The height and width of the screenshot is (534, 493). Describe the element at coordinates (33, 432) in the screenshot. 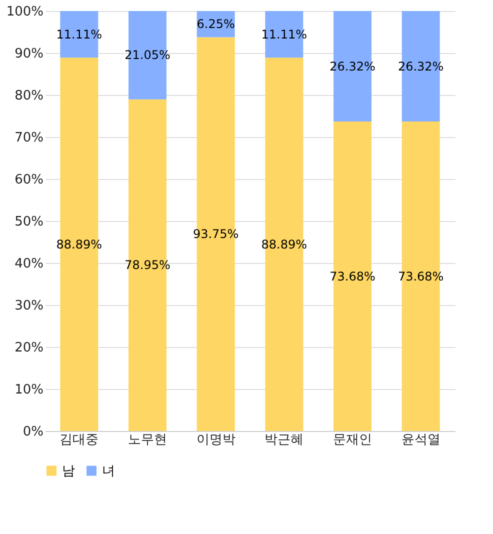

I see `y-tick-label: 0%` at that location.